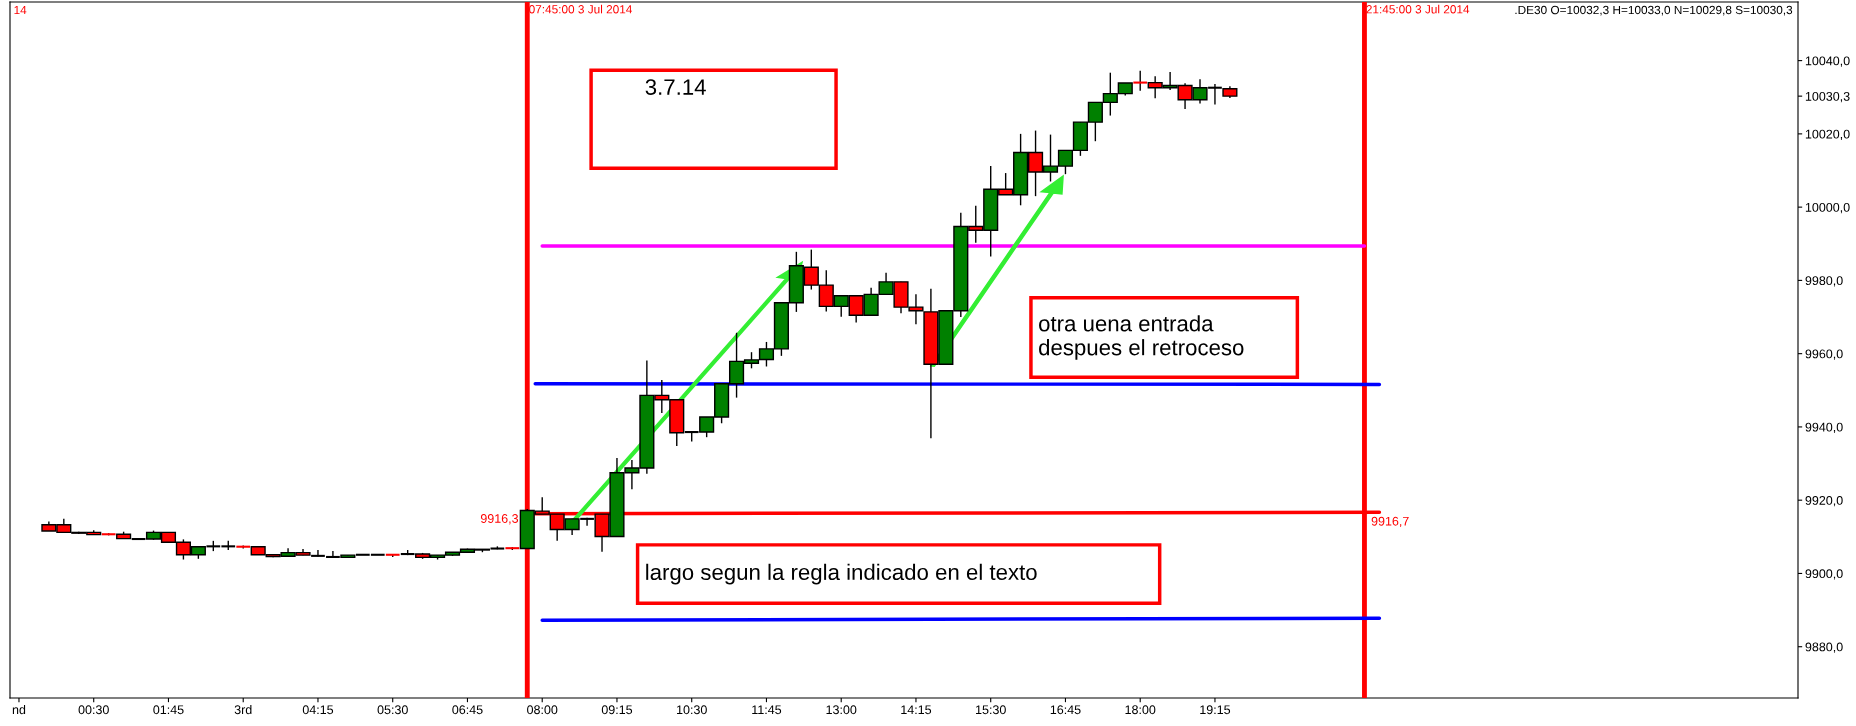 This screenshot has width=1856, height=726. I want to click on x-tick-label: 09:15, so click(617, 710).